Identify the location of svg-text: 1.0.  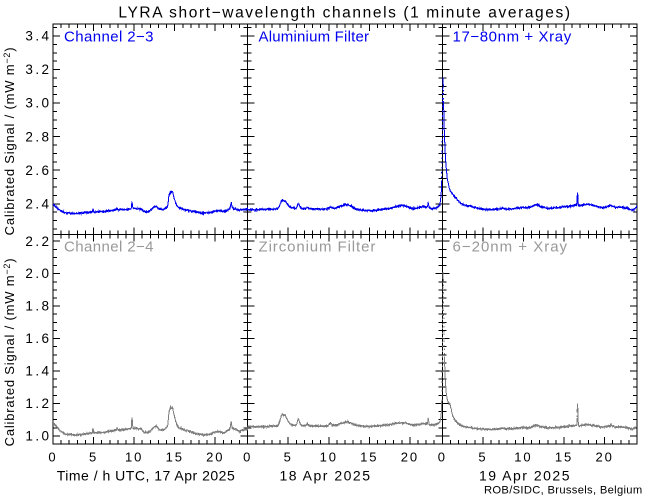
(38, 436).